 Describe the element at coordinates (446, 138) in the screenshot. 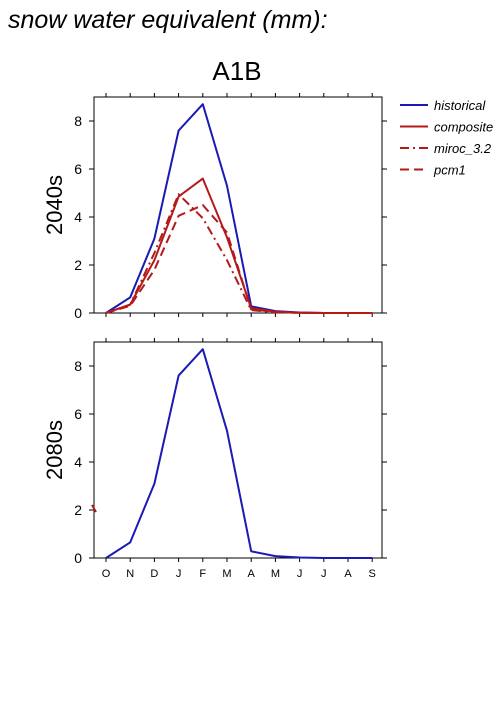

I see `legend: historical composite miroc_3.2 pcm1` at that location.